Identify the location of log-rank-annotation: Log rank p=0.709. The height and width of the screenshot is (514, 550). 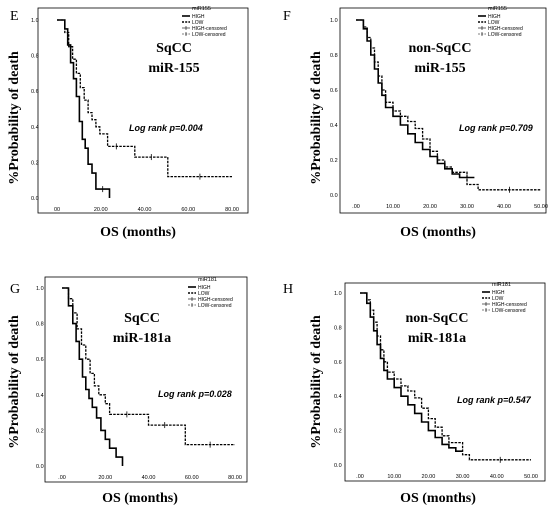
(496, 128).